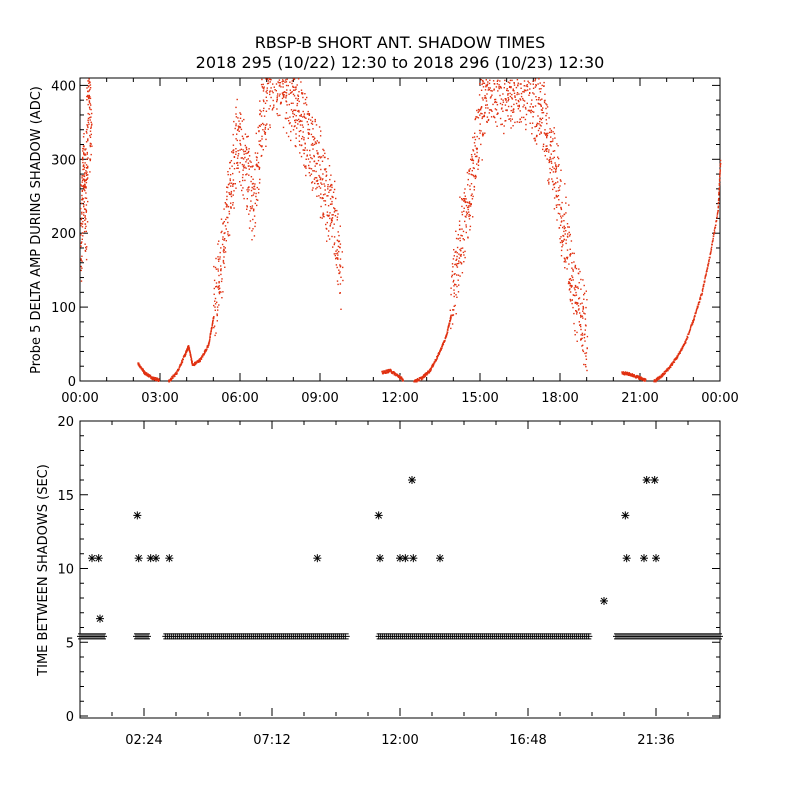 This screenshot has height=800, width=800. I want to click on bottom-baseline-run, so click(142, 636).